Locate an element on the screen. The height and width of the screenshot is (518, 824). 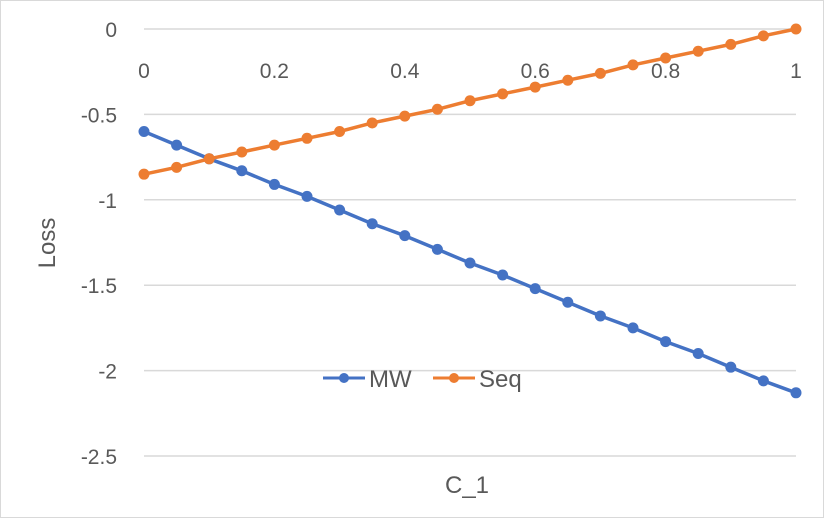
legend-mw-marker is located at coordinates (344, 378).